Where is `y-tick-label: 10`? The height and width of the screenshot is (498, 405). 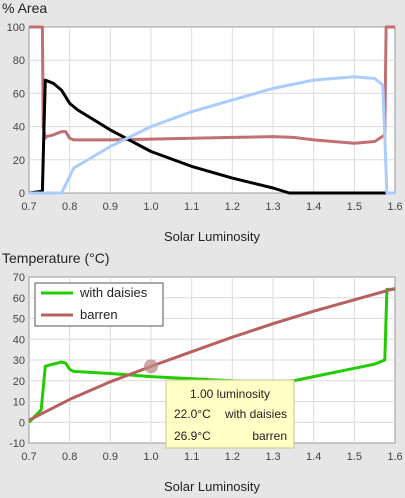 y-tick-label: 10 is located at coordinates (19, 403).